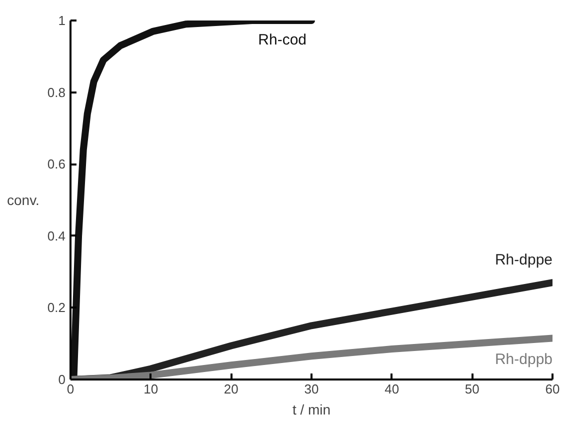 The height and width of the screenshot is (429, 572). I want to click on y-axis-title: conv., so click(23, 200).